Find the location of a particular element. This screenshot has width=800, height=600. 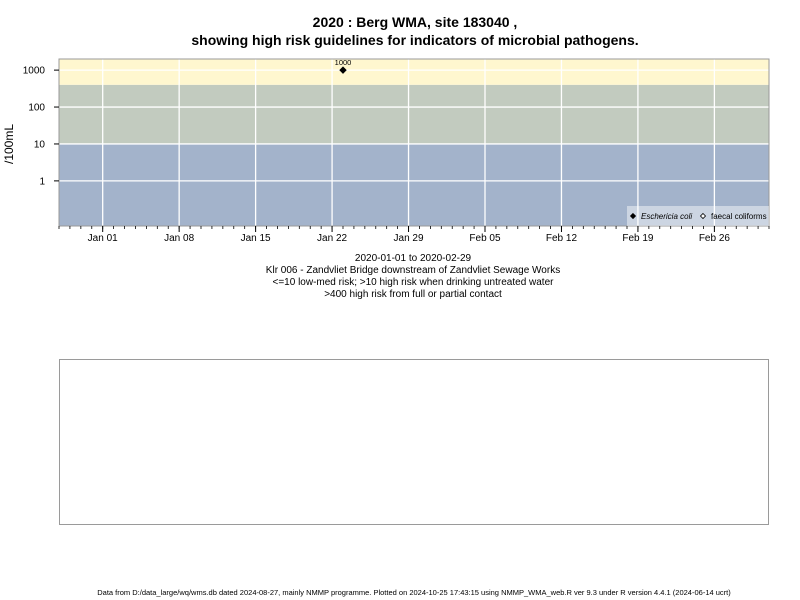

x-tick-label: Feb 12 is located at coordinates (562, 238).